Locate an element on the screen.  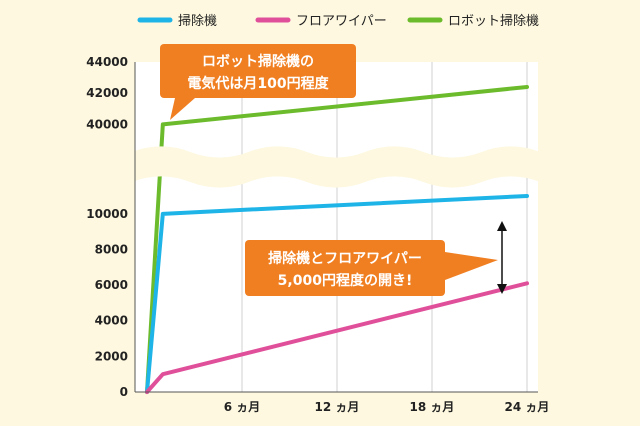
x-tick-label: 24 ヵ月 is located at coordinates (527, 407).